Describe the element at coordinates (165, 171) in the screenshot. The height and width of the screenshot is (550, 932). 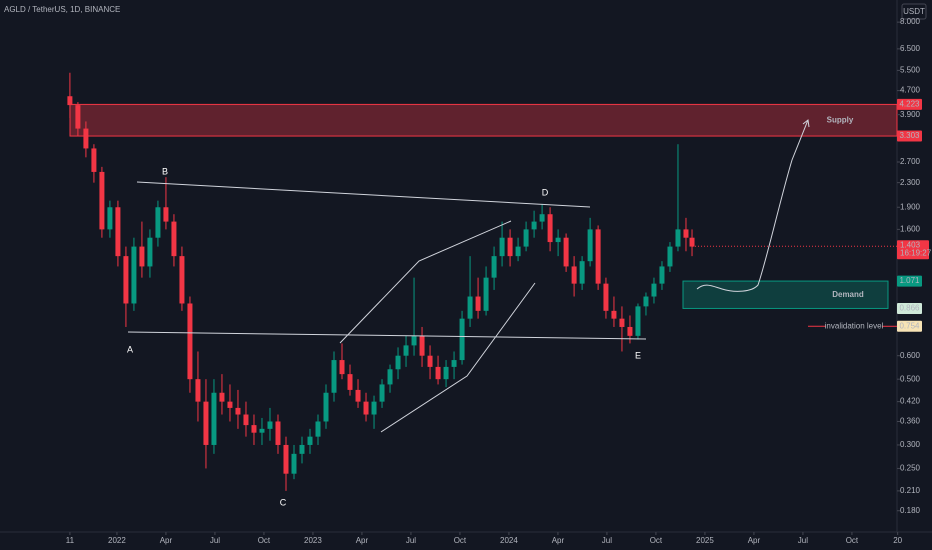
I see `point-label: B` at that location.